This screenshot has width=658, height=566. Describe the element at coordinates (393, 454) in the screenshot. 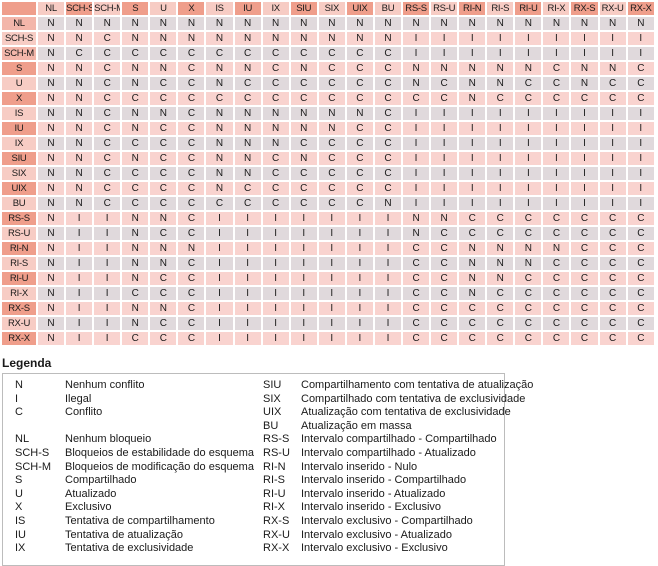

I see `legend-item: RS-U Intervalo compartilhado - Atualizado` at that location.